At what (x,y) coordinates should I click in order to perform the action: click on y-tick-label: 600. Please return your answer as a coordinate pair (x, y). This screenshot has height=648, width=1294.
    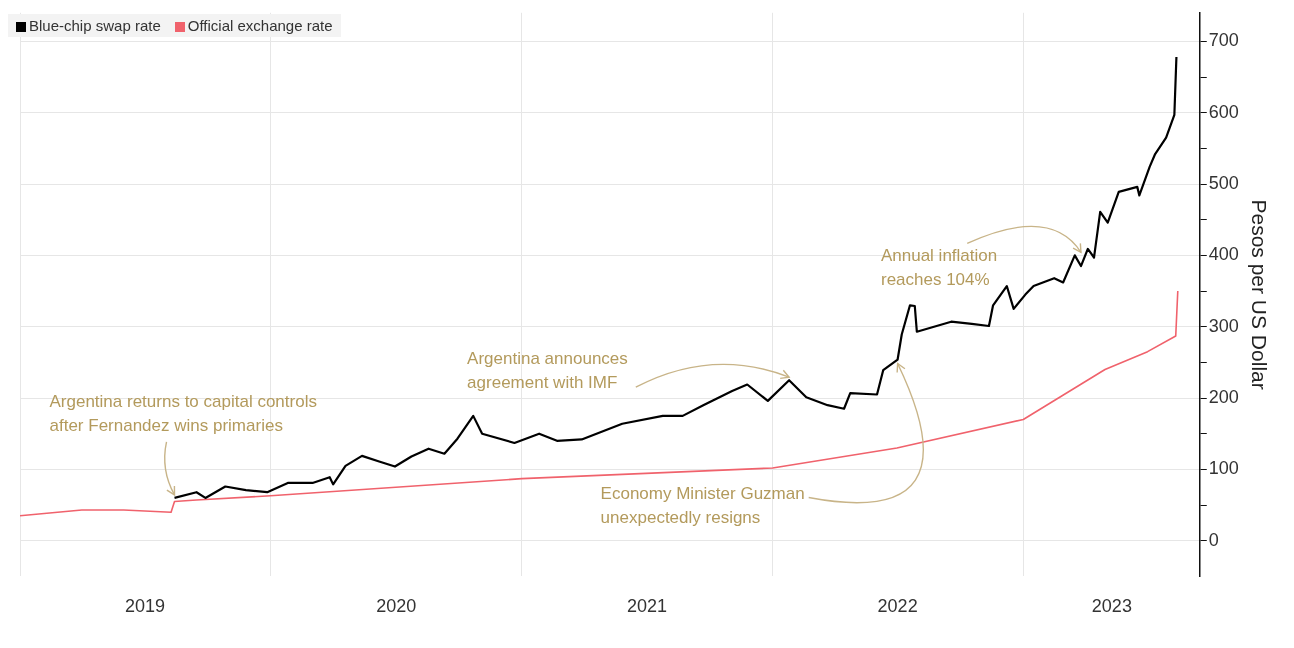
    Looking at the image, I should click on (1223, 111).